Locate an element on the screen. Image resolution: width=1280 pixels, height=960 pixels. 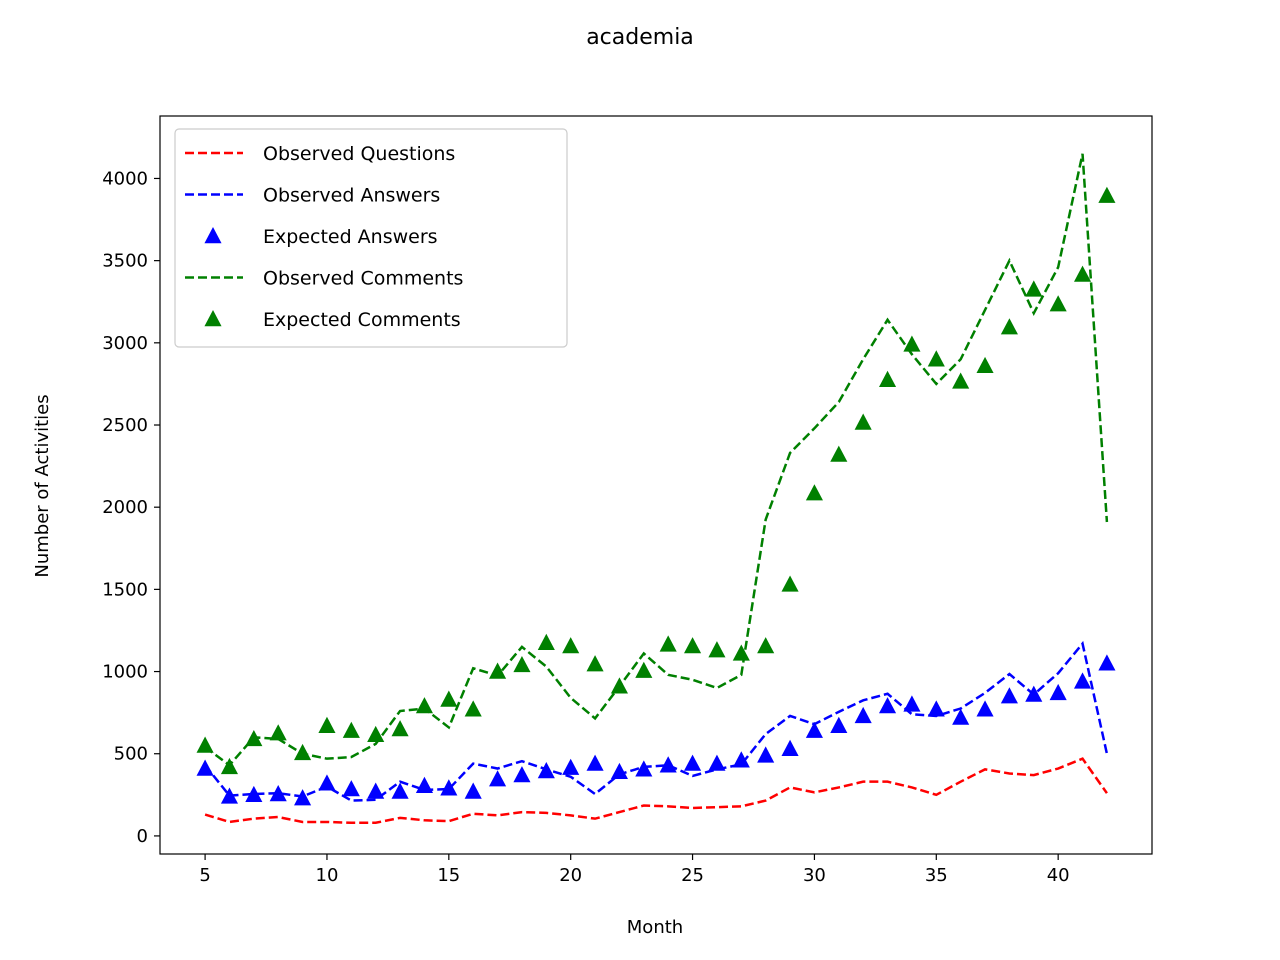
y-tick-label: 0 is located at coordinates (142, 836).